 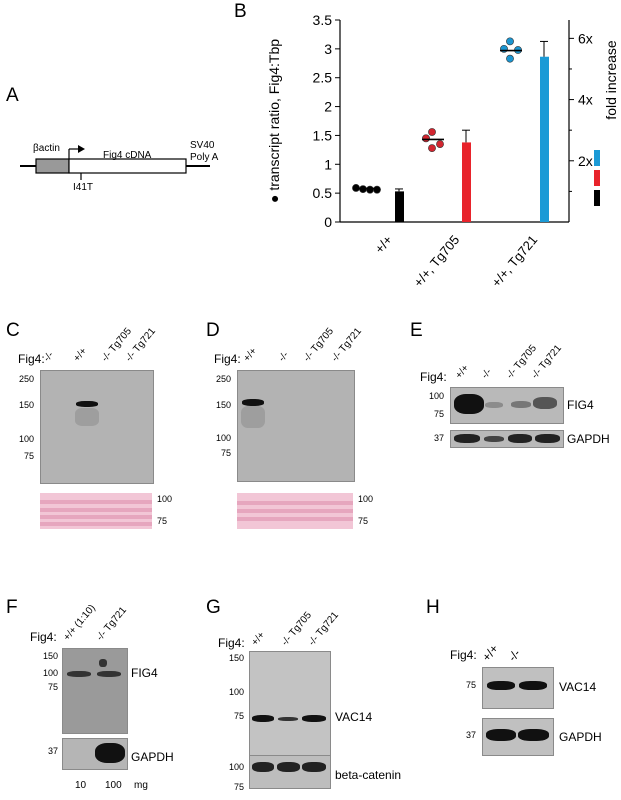 What do you see at coordinates (611, 80) in the screenshot?
I see `y2-axis-label: fold increase` at bounding box center [611, 80].